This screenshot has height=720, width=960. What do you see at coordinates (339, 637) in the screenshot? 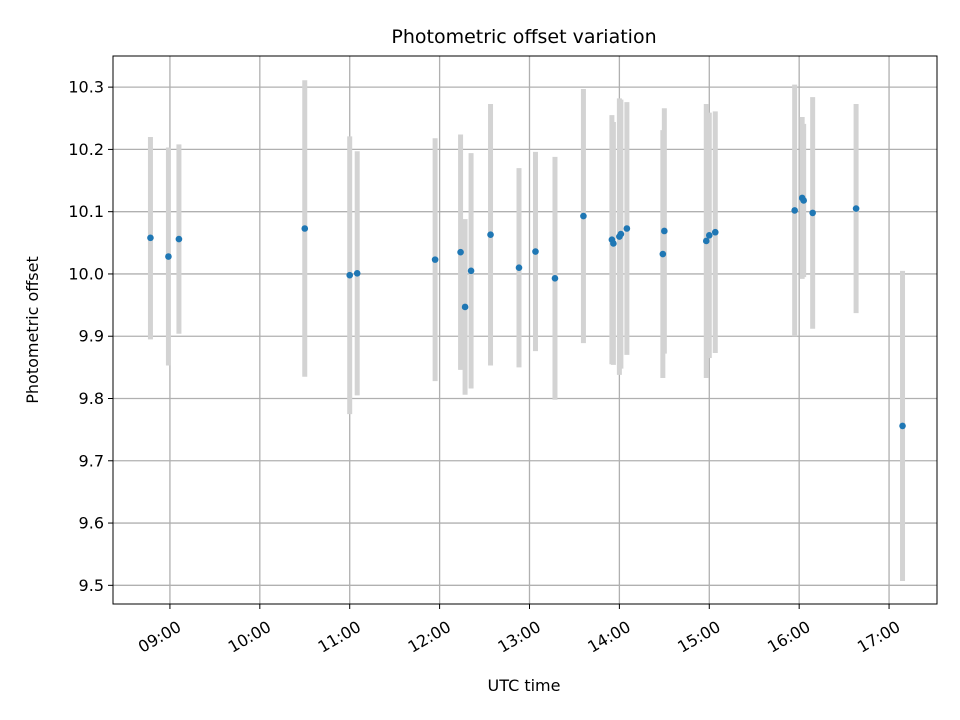
I see `x-tick-label: 11:00` at bounding box center [339, 637].